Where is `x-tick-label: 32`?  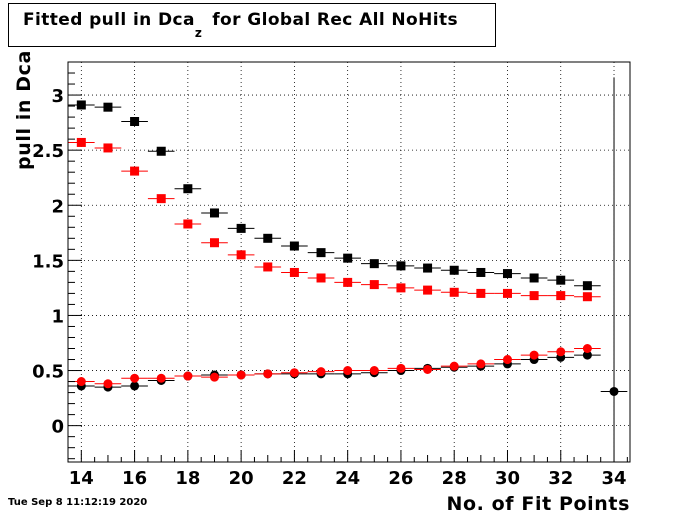
x-tick-label: 32 is located at coordinates (560, 478).